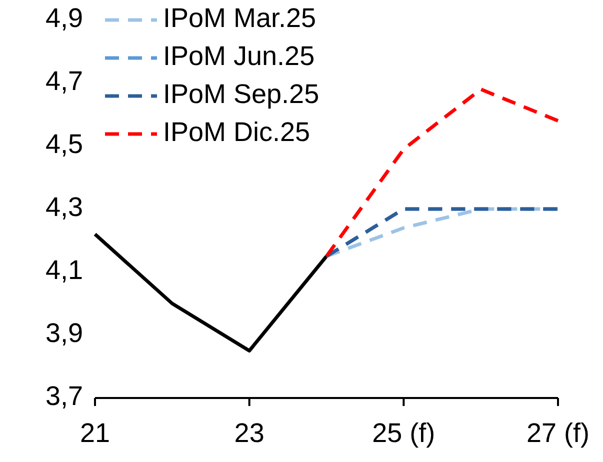 This screenshot has height=462, width=603. What do you see at coordinates (239, 18) in the screenshot?
I see `legend-label: IPoM Mar.25` at bounding box center [239, 18].